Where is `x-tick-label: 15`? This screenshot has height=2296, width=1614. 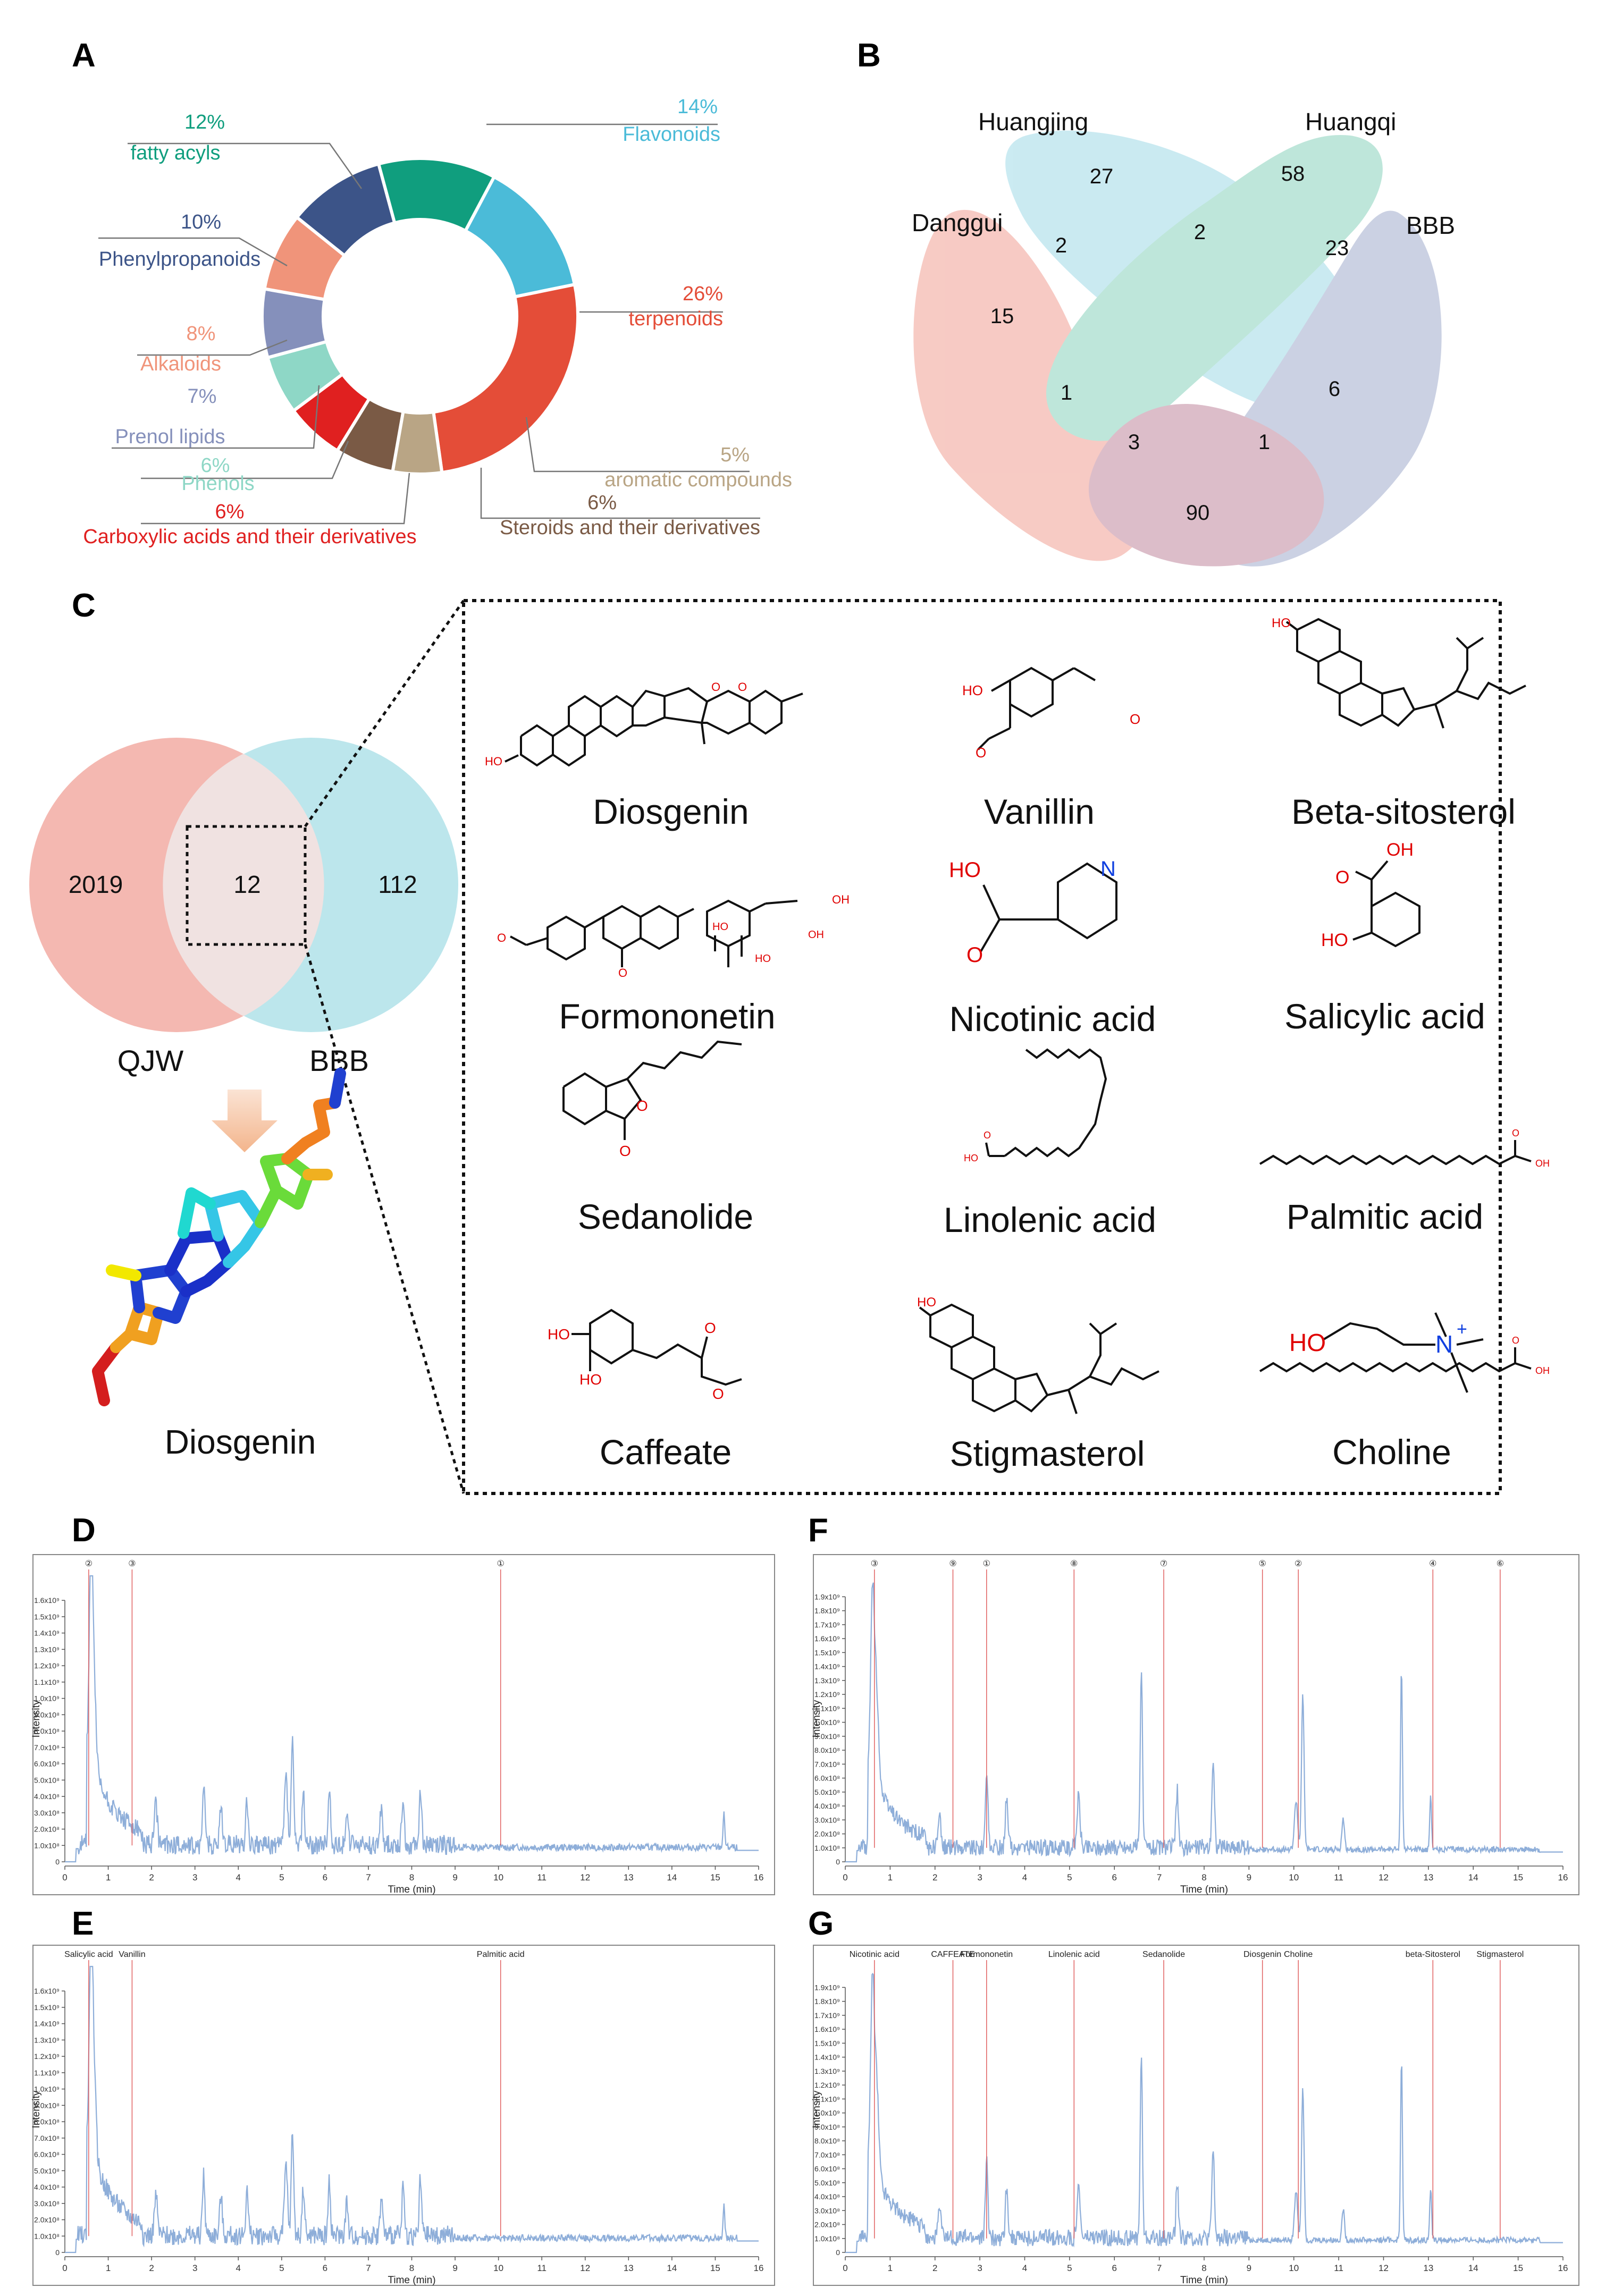 x-tick-label: 15 is located at coordinates (715, 2268).